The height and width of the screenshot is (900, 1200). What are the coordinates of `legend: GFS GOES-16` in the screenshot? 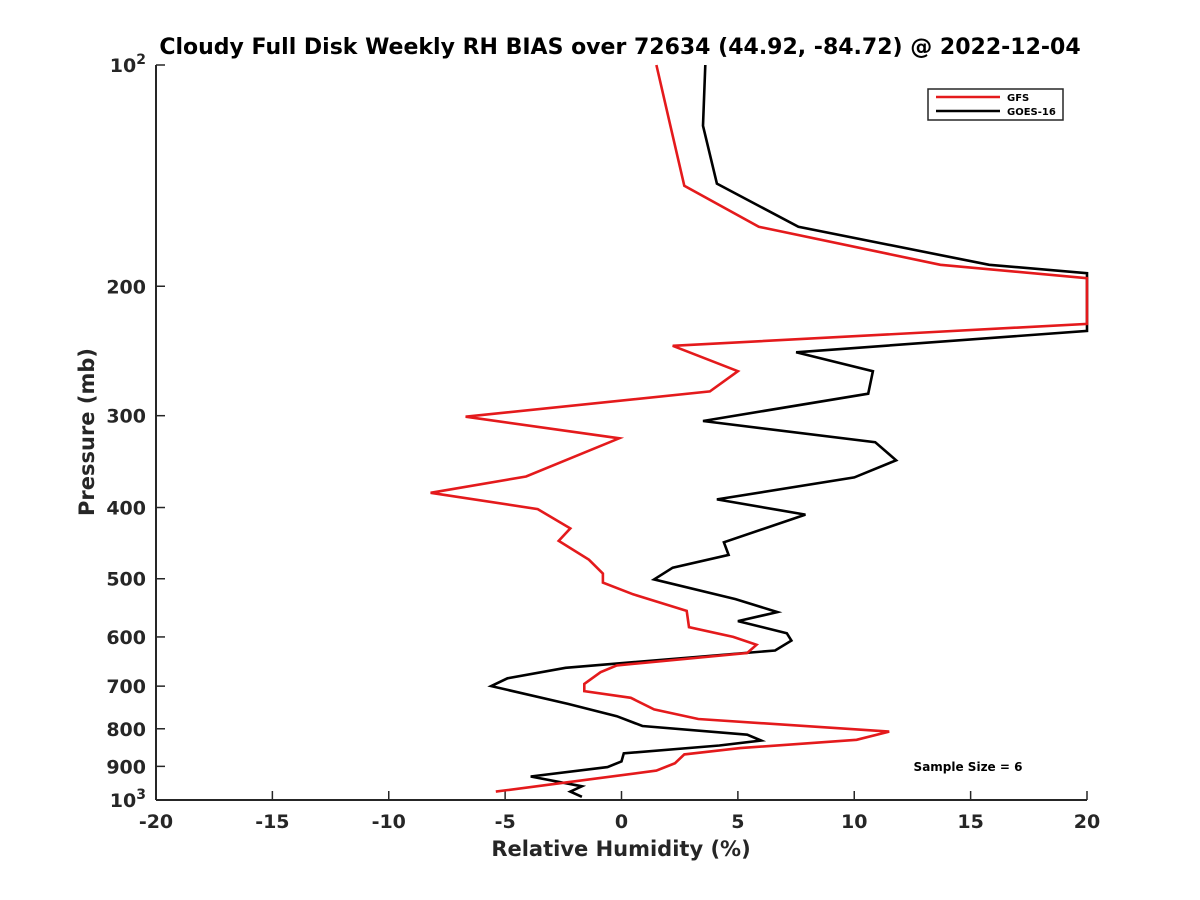 It's located at (995, 104).